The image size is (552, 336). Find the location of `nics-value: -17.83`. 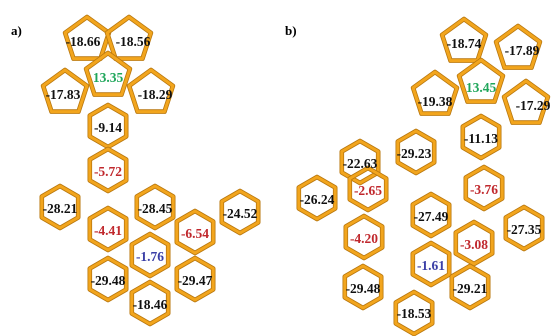

nics-value: -17.83 is located at coordinates (63, 94).